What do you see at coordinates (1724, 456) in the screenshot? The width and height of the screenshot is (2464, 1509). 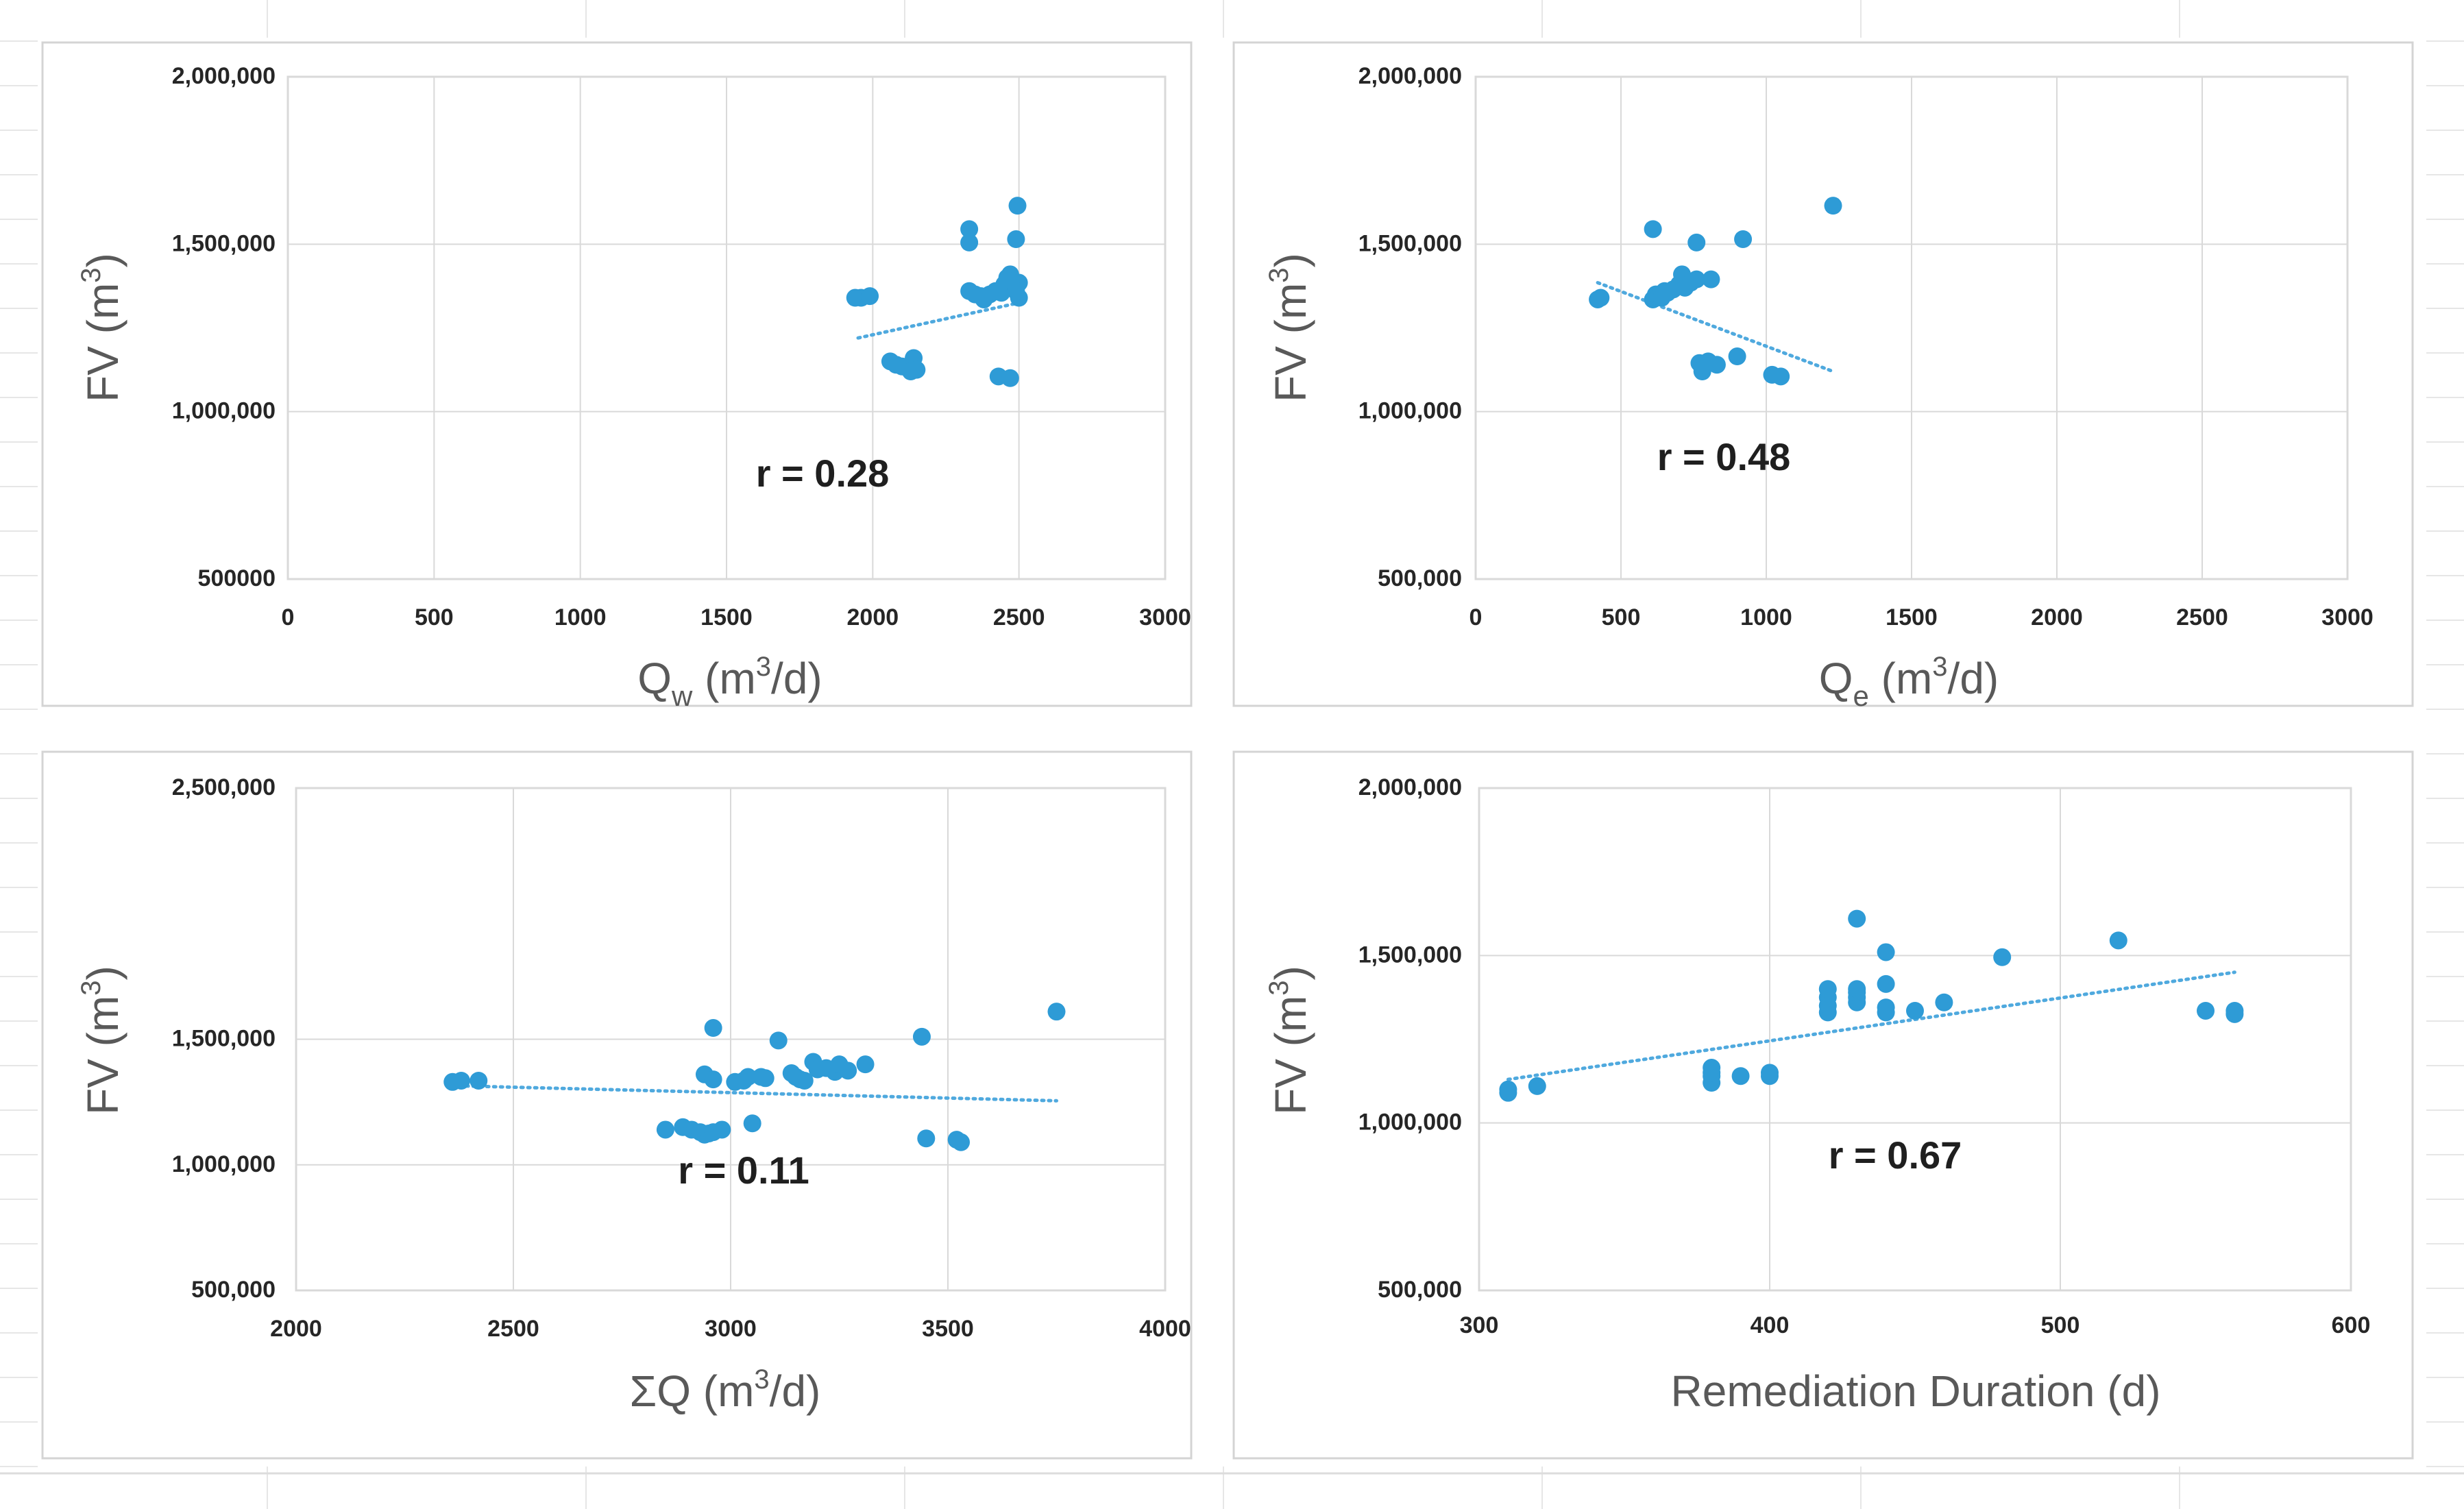 I see `correlation-label: r = 0.48` at bounding box center [1724, 456].